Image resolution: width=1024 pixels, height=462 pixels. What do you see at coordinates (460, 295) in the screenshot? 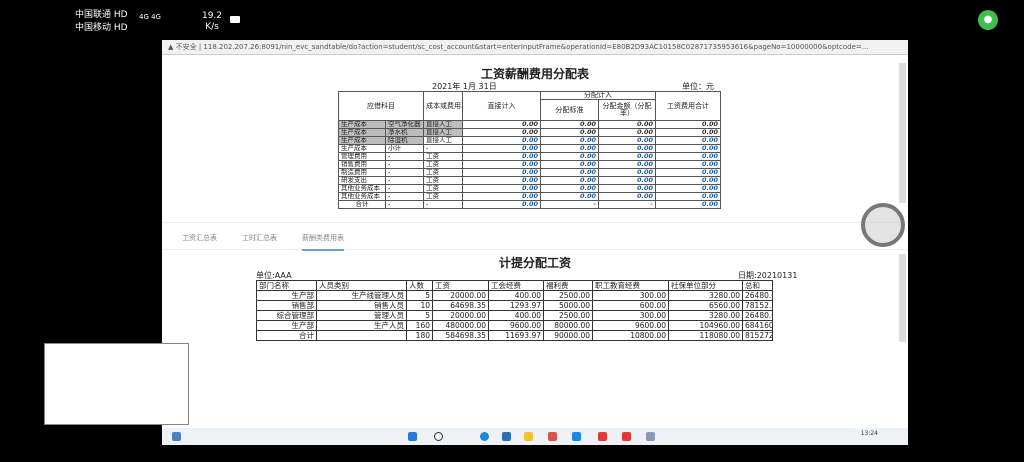
I see `table-cell: 20000.00` at bounding box center [460, 295].